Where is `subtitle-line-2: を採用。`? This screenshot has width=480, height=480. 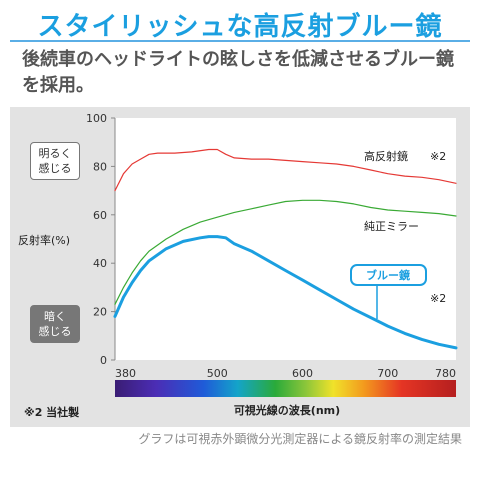 subtitle-line-2: を採用。 is located at coordinates (58, 85).